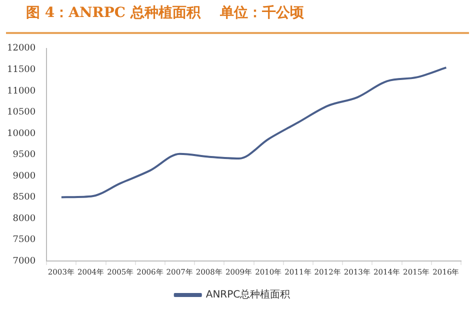  Describe the element at coordinates (165, 13) in the screenshot. I see `chart-title: 图 4：ANRPC 总种植面积 单位：千公顷` at that location.